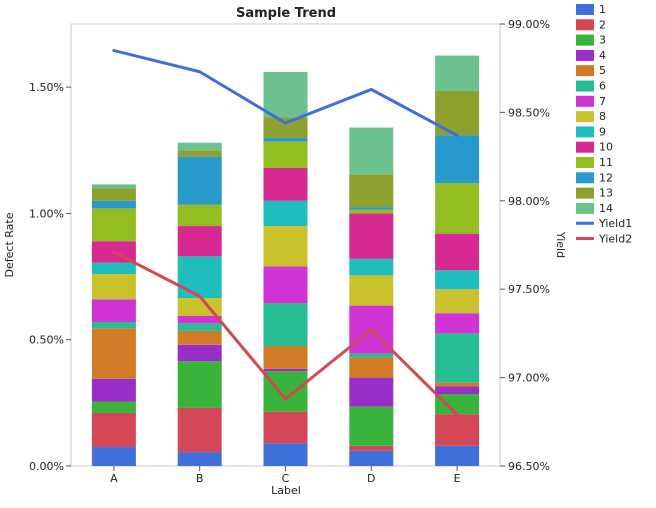 The width and height of the screenshot is (656, 508). Describe the element at coordinates (606, 208) in the screenshot. I see `legend-label-14: 14` at that location.